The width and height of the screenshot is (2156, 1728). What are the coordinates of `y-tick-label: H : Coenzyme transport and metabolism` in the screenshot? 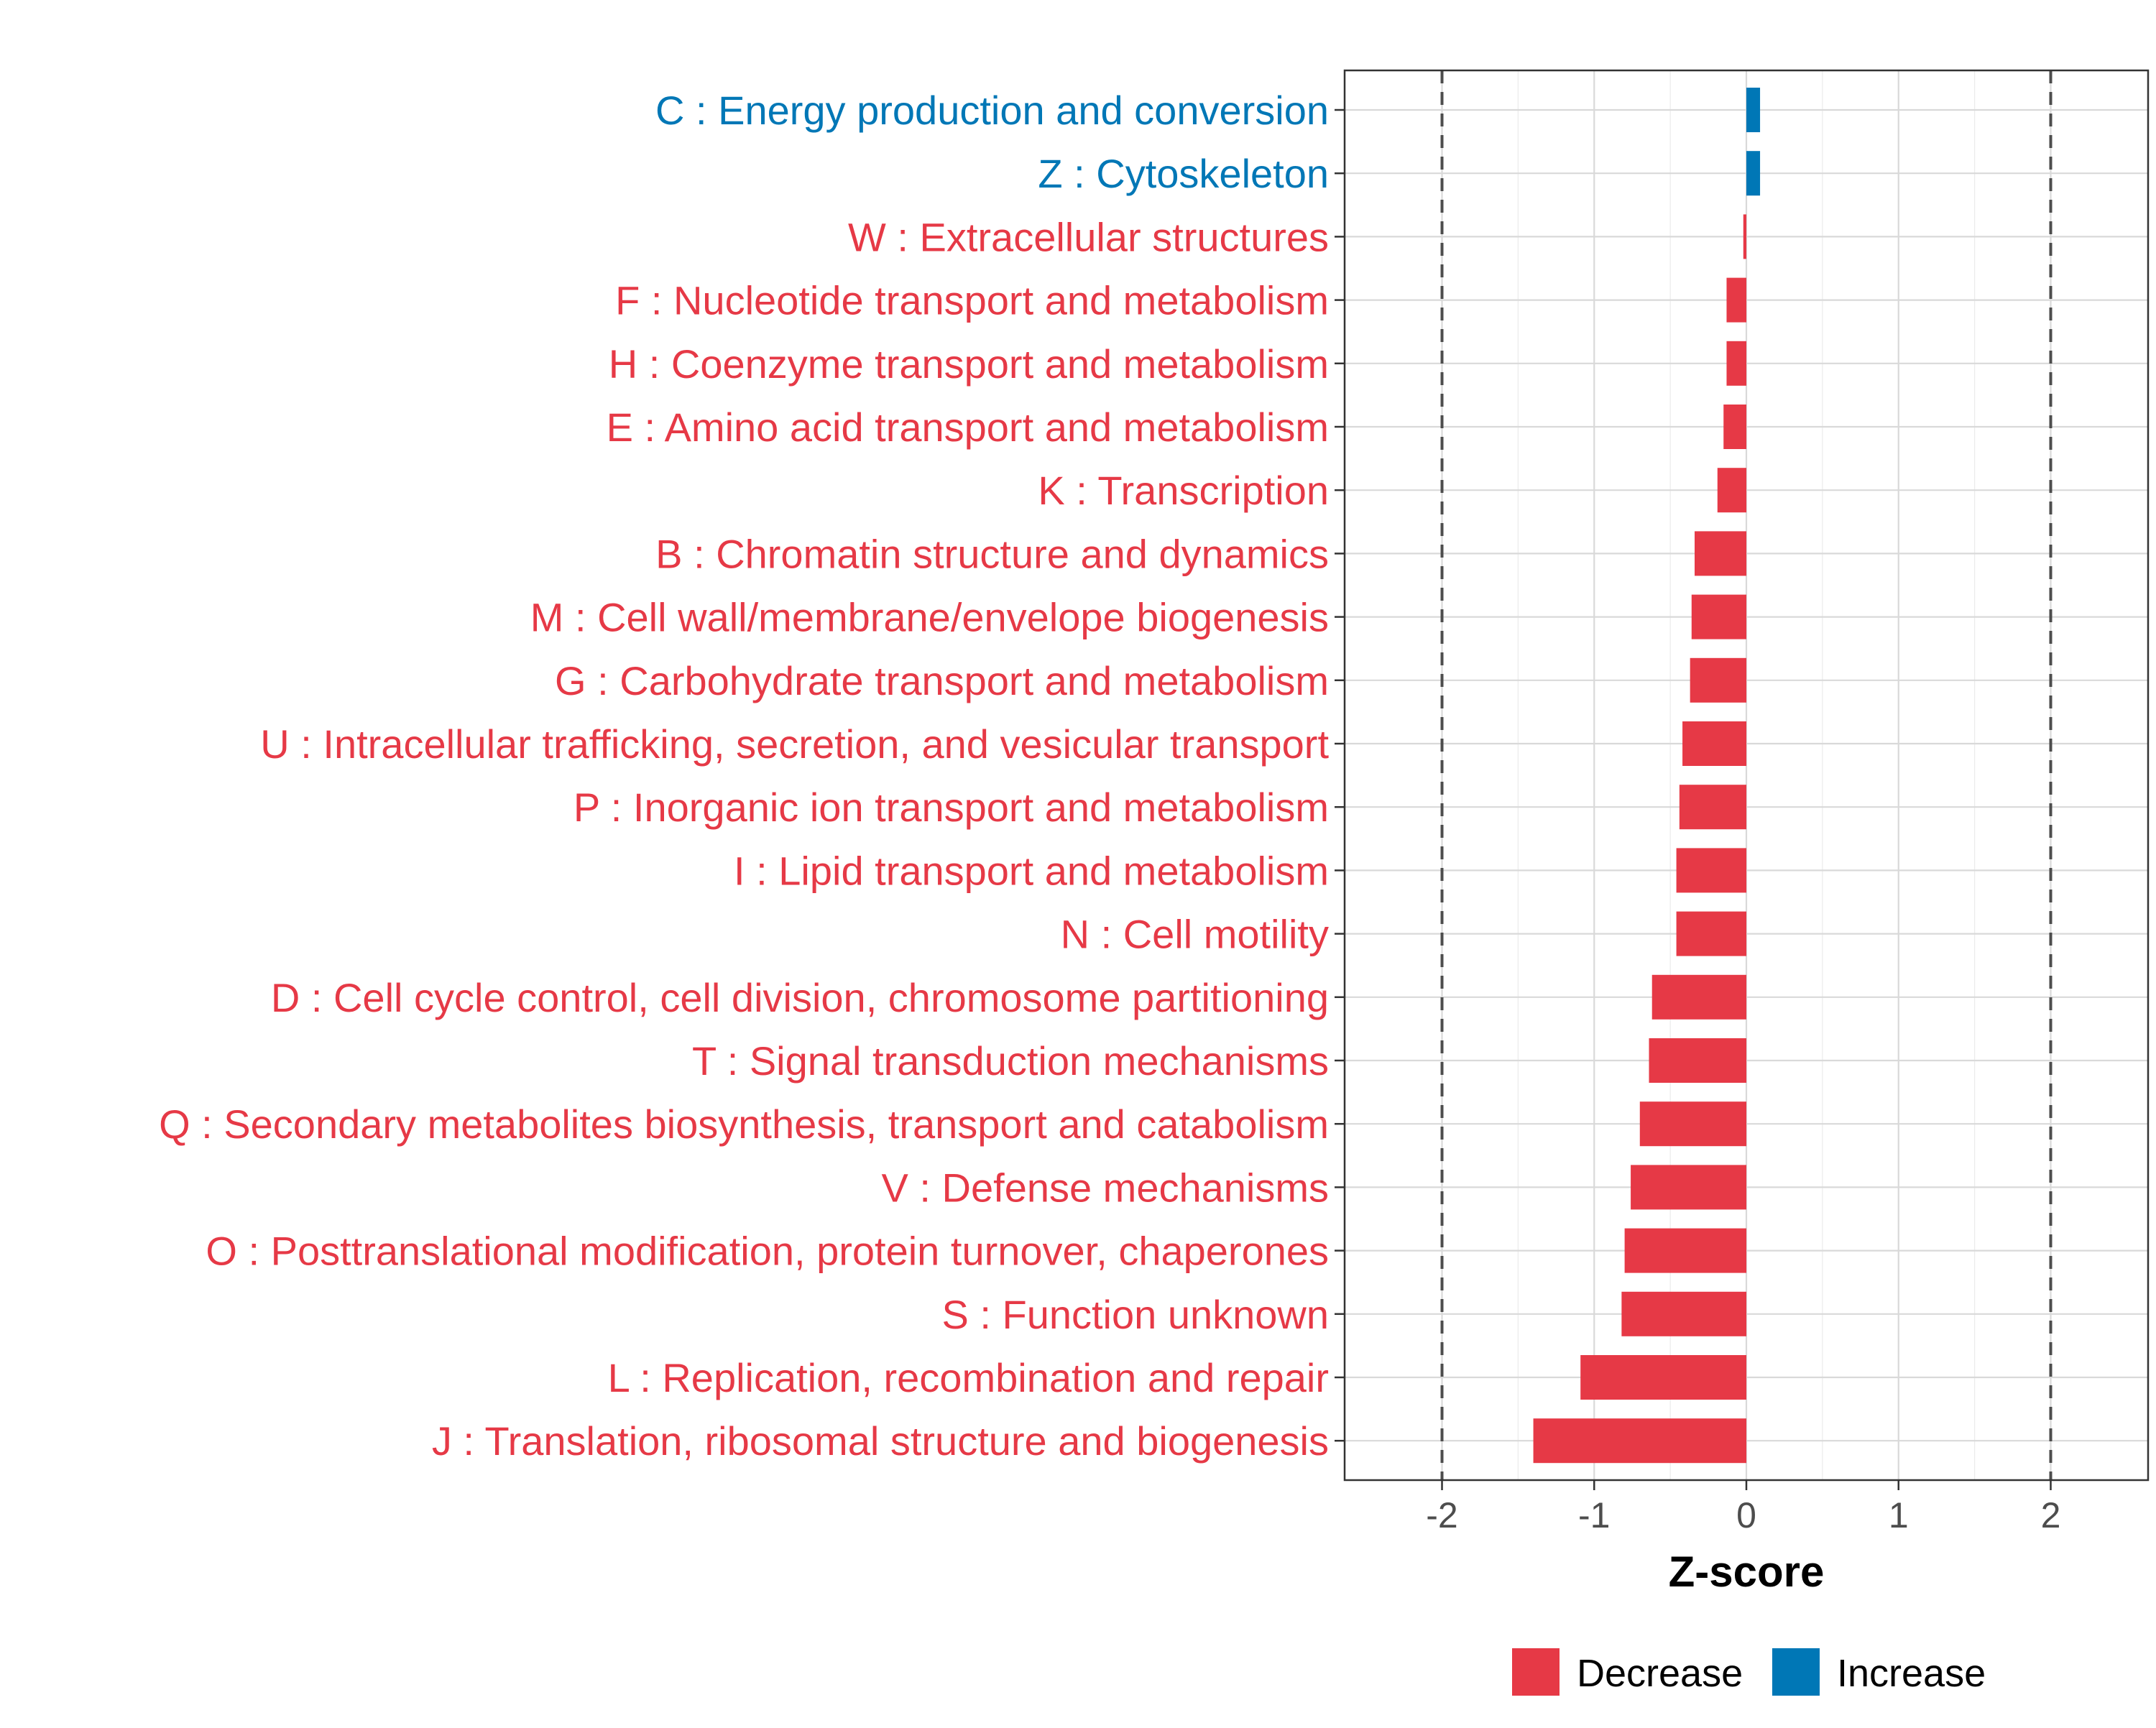 It's located at (969, 364).